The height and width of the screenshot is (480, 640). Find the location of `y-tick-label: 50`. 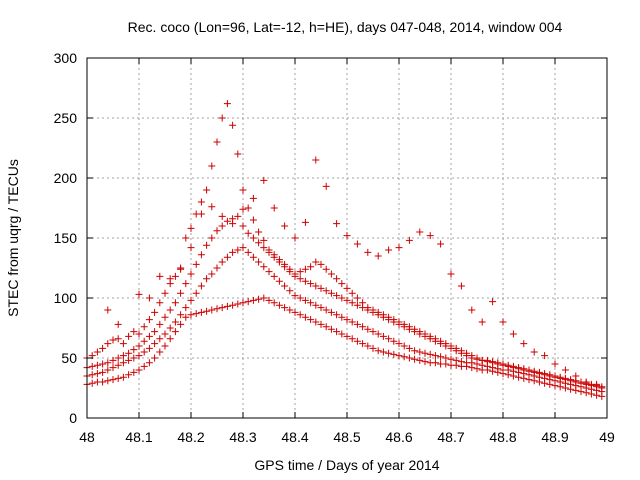

y-tick-label: 50 is located at coordinates (69, 358).